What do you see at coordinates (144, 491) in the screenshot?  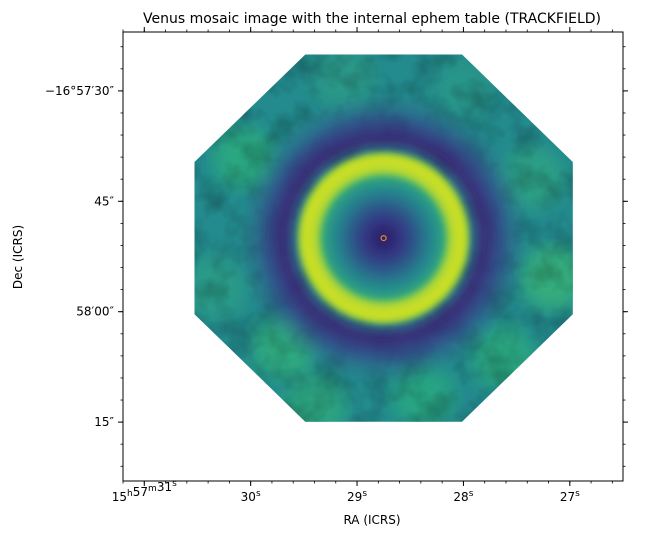 I see `x-tick-label: 15h57m31s` at bounding box center [144, 491].